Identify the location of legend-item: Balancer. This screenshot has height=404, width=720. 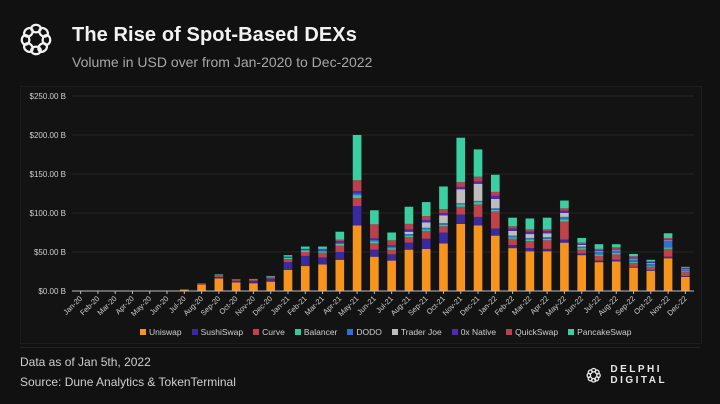
(315, 332).